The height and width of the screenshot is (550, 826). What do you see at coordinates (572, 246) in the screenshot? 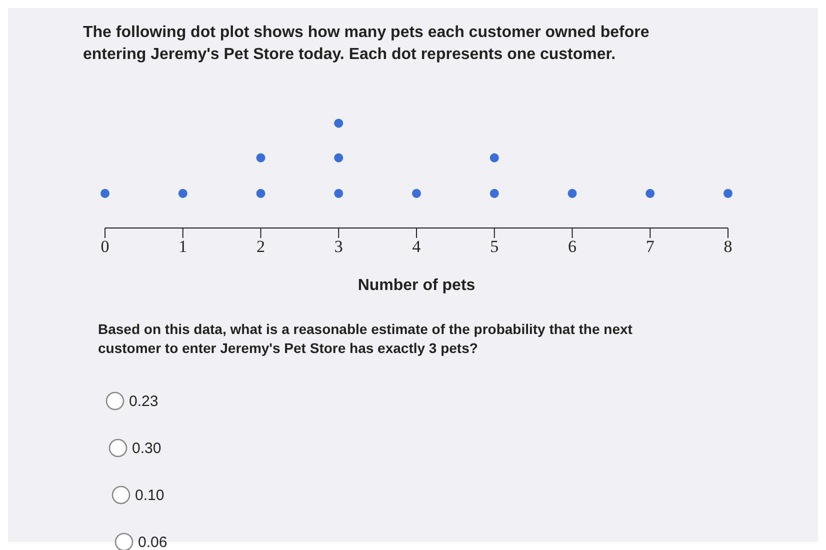
I see `x-tick-label: 6` at bounding box center [572, 246].